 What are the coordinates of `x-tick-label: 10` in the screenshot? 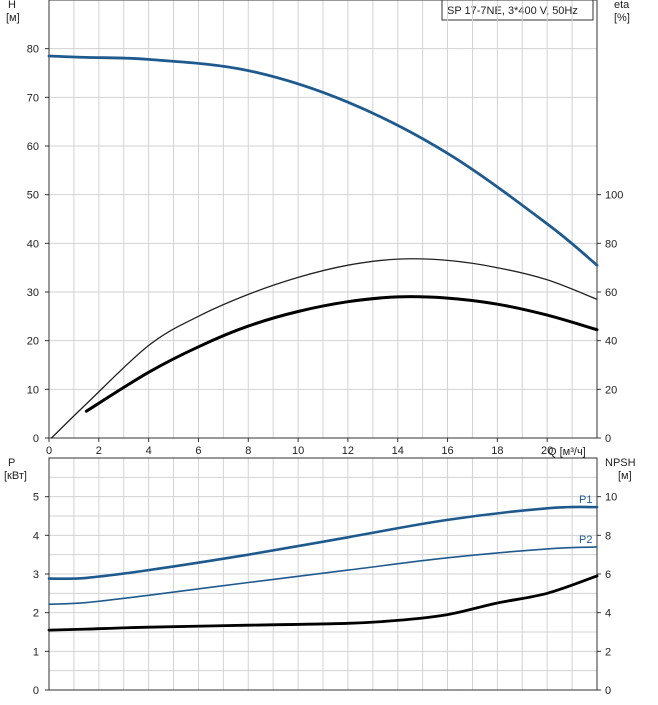 It's located at (298, 451).